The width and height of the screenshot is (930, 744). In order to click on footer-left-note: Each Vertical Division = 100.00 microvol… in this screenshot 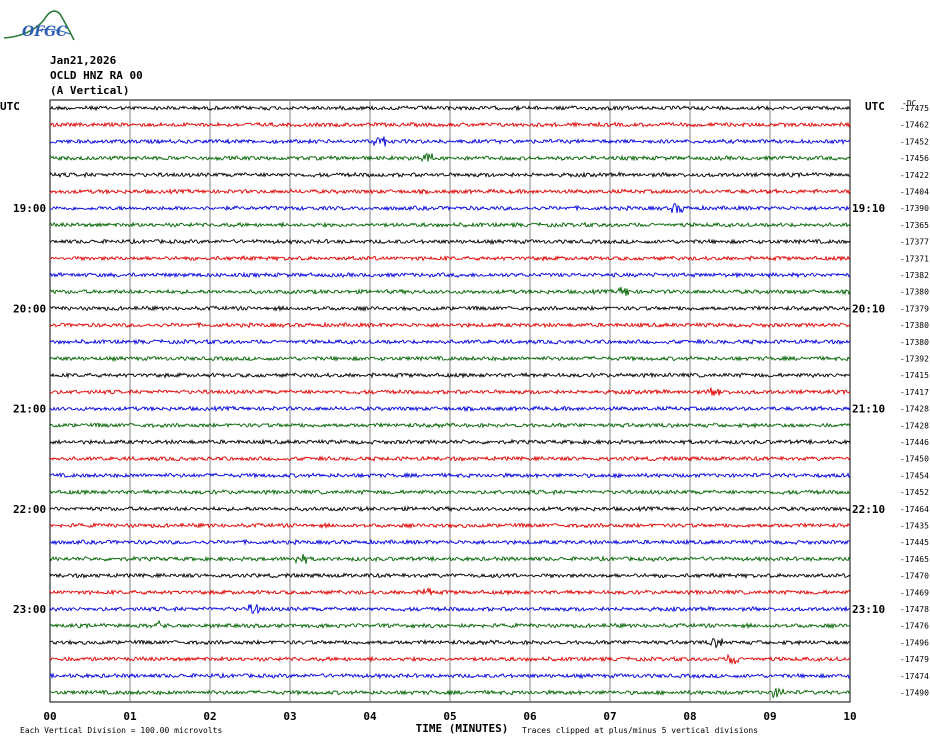, I will do `click(121, 730)`.